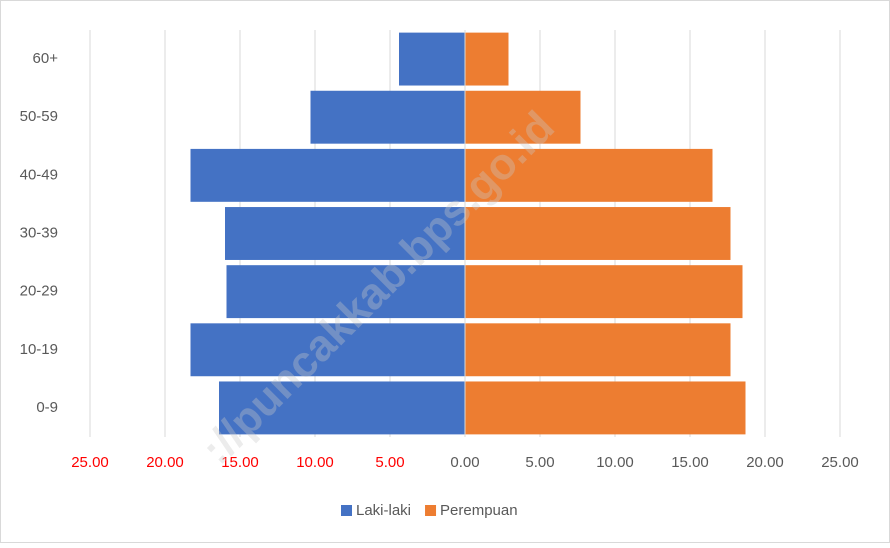  I want to click on y-tick-label: 60+, so click(46, 58).